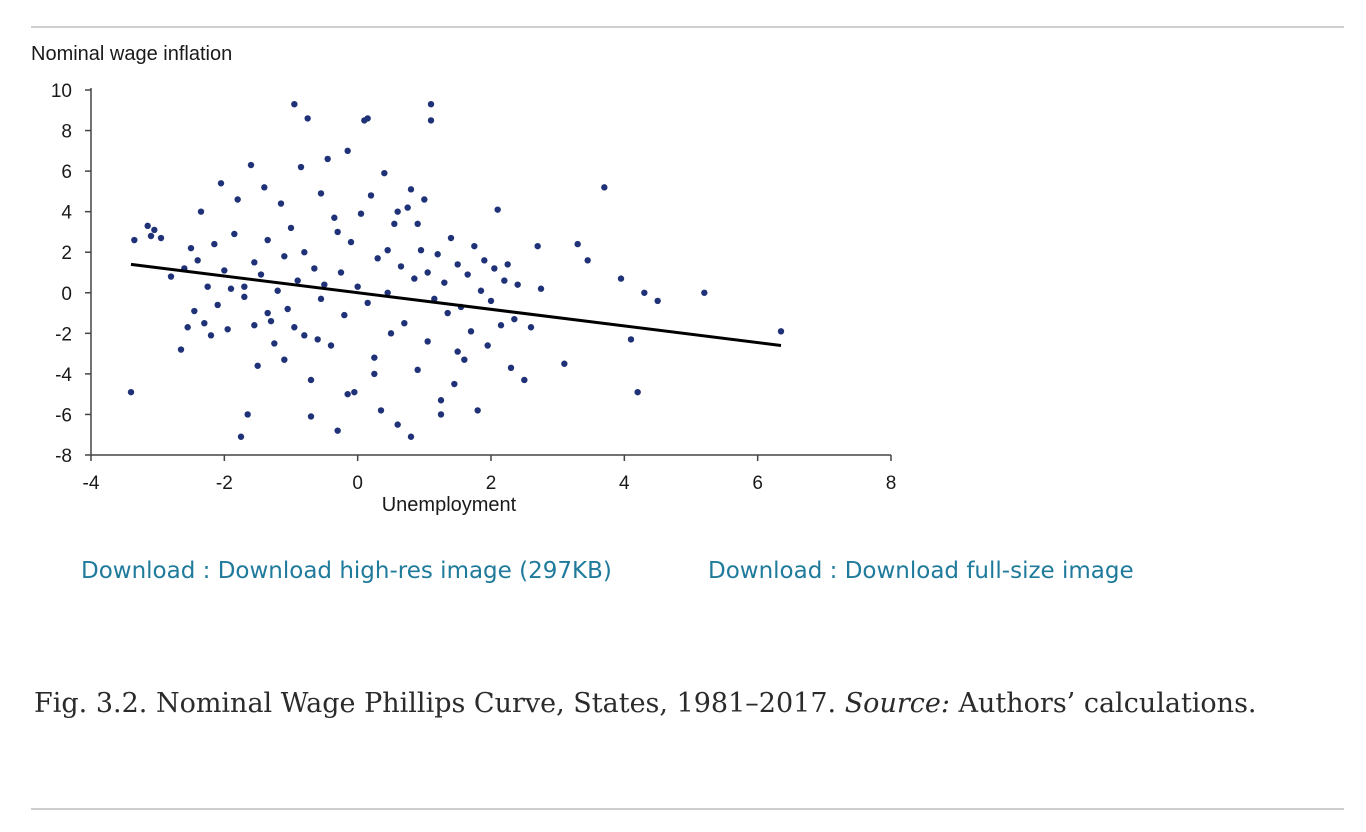  I want to click on bottom-divider, so click(687, 809).